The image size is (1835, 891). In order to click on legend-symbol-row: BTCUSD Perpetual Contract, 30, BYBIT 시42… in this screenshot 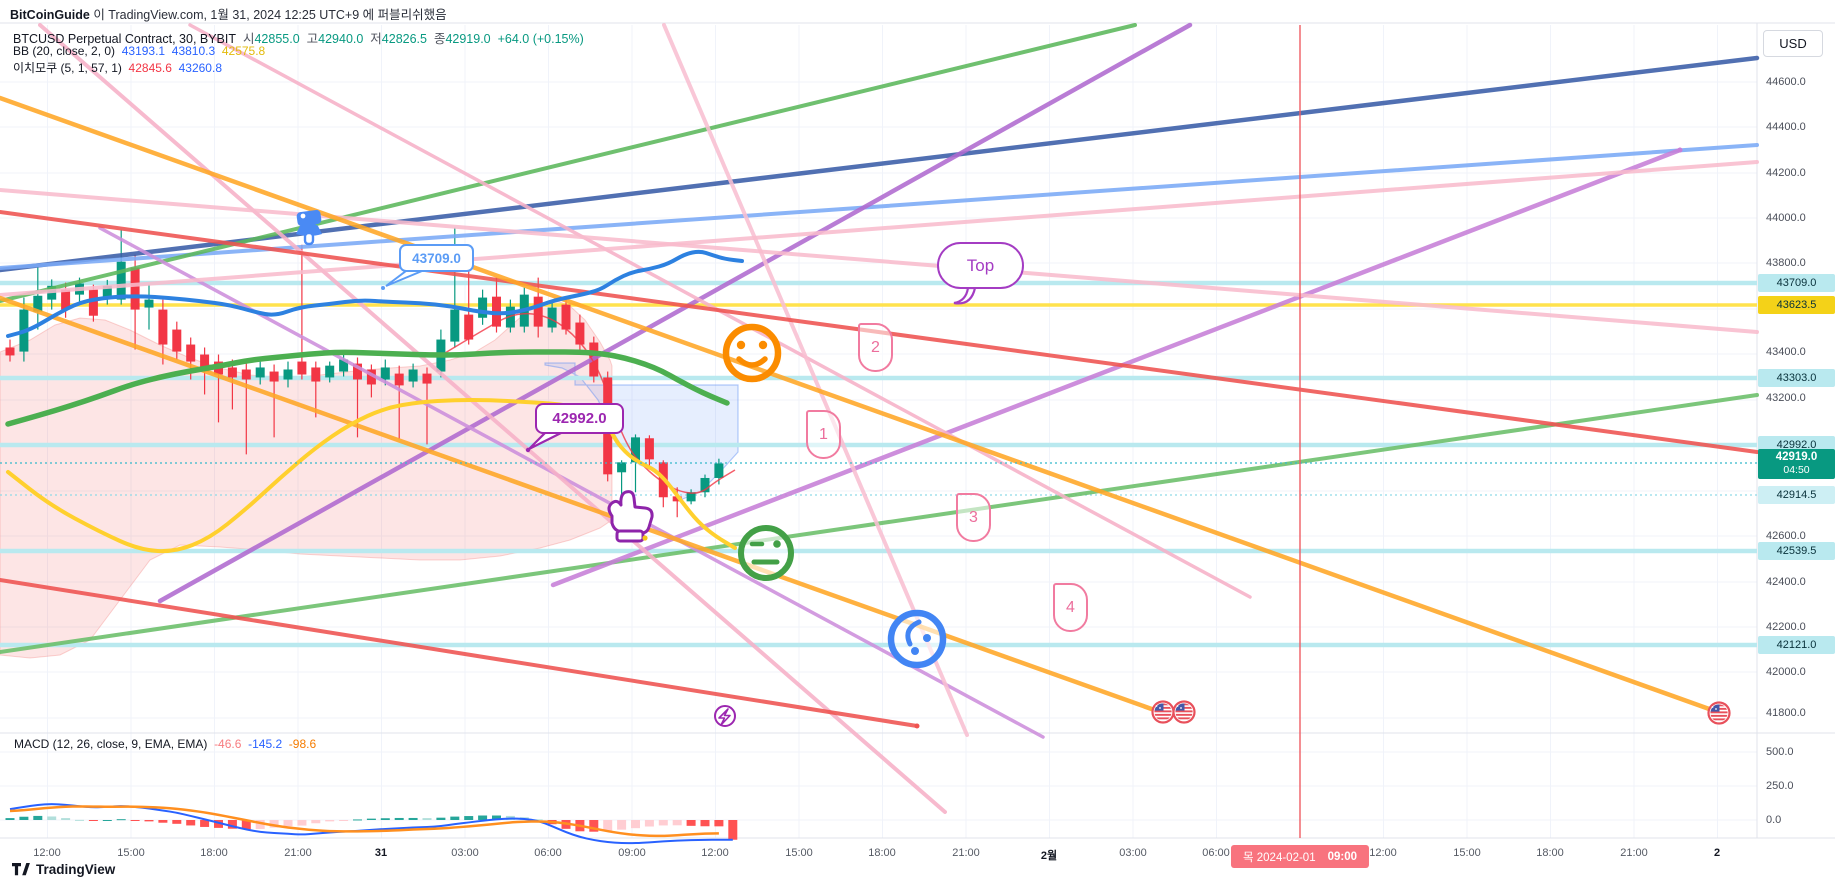, I will do `click(298, 37)`.